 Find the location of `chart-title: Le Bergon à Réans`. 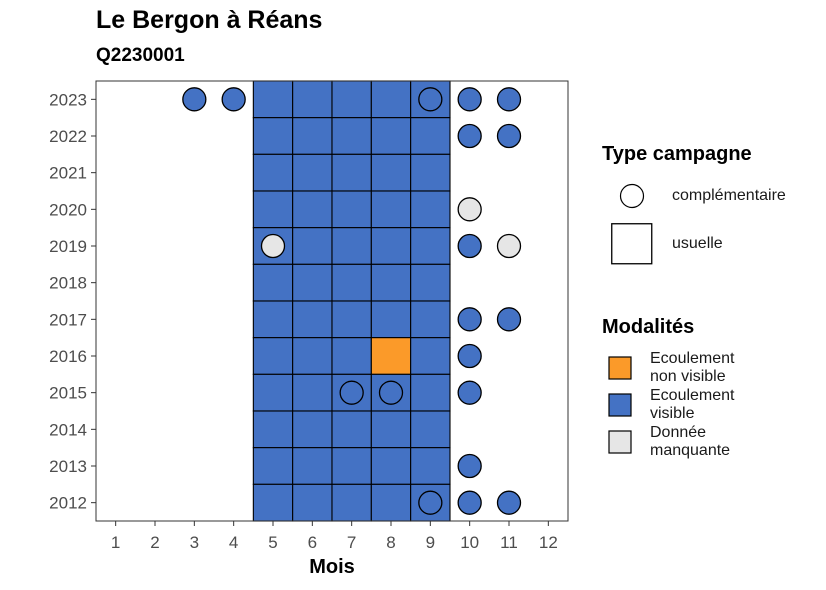

chart-title: Le Bergon à Réans is located at coordinates (209, 20).